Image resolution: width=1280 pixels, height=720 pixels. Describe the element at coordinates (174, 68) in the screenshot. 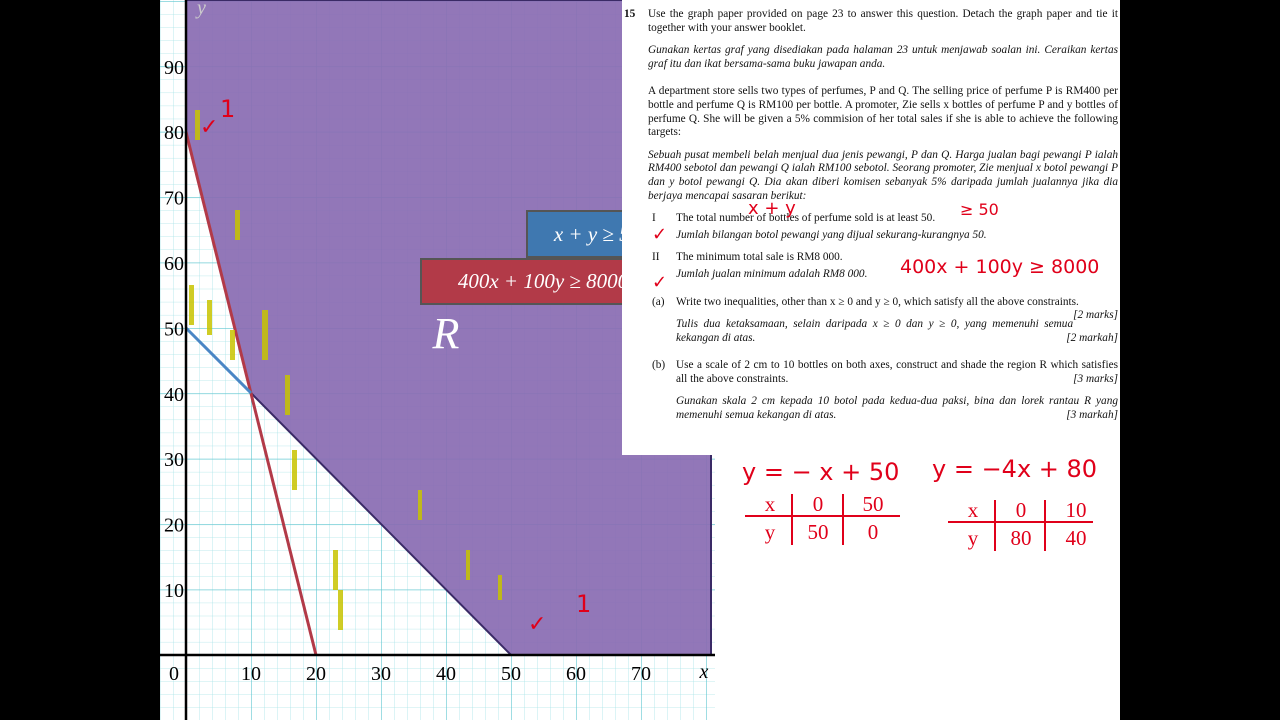

I see `y-tick-label: 90` at that location.